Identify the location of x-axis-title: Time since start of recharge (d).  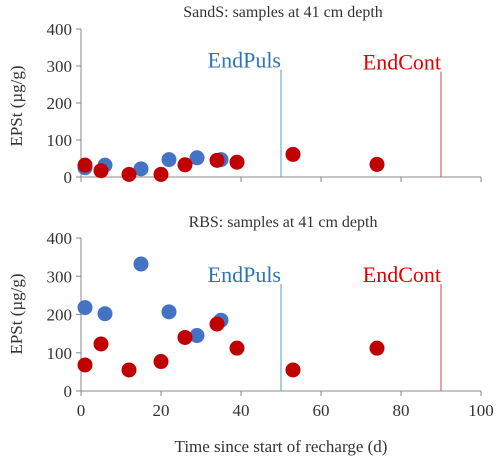
(281, 446).